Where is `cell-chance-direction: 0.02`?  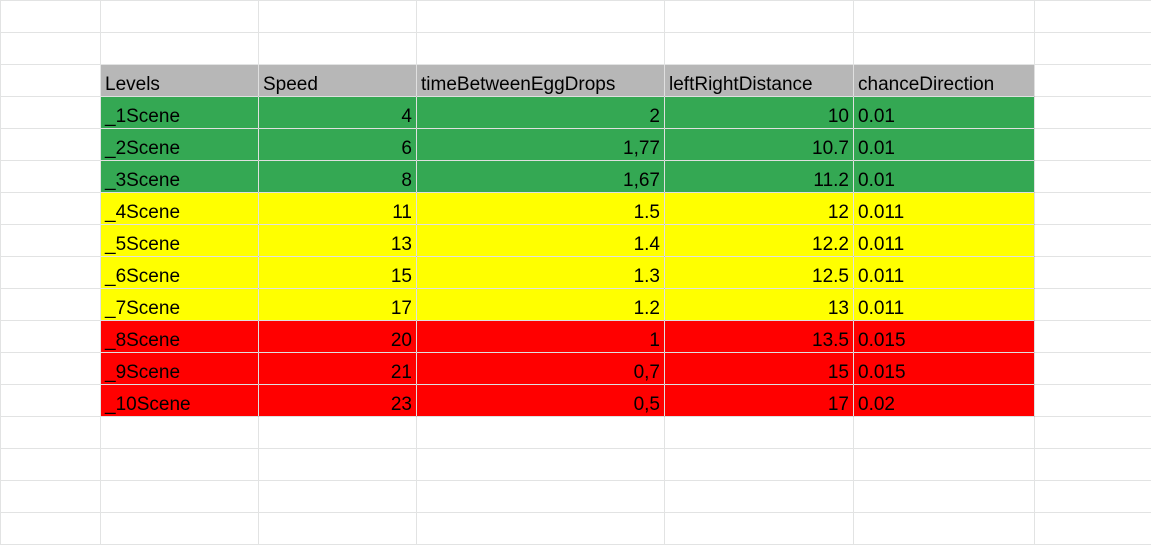 cell-chance-direction: 0.02 is located at coordinates (944, 401).